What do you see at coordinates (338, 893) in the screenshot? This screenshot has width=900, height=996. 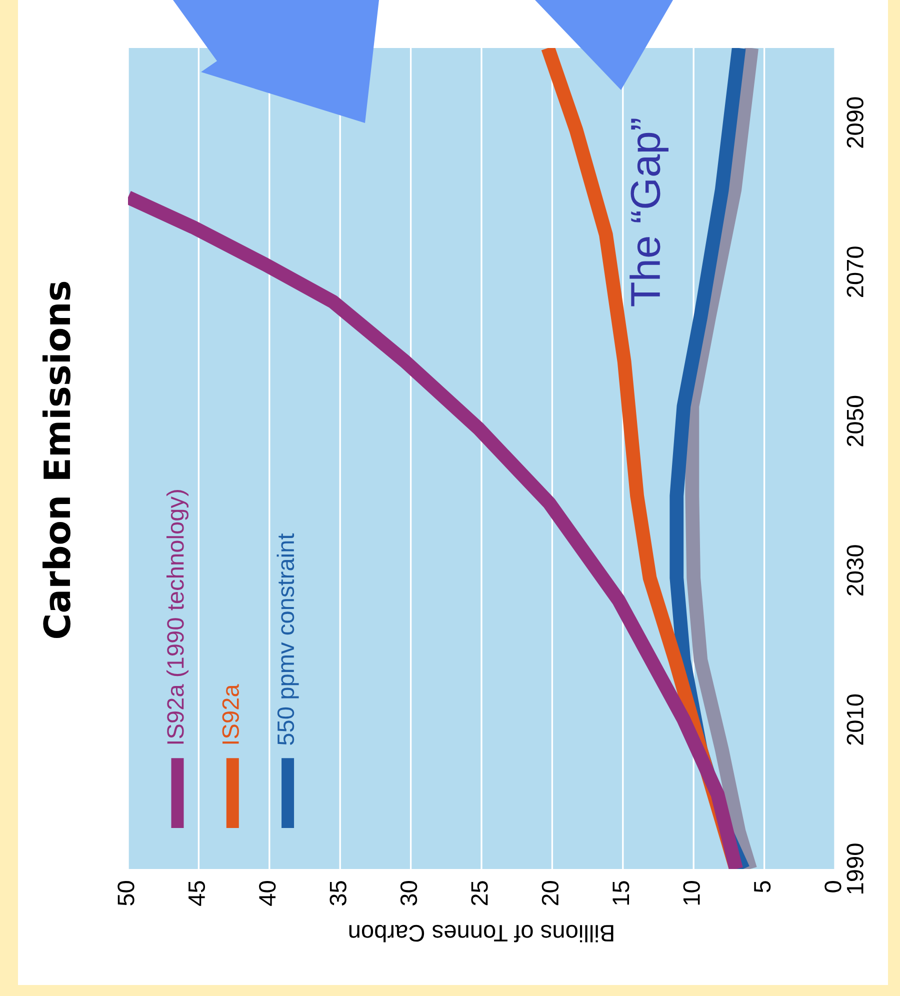 I see `x-tick-label: 35` at bounding box center [338, 893].